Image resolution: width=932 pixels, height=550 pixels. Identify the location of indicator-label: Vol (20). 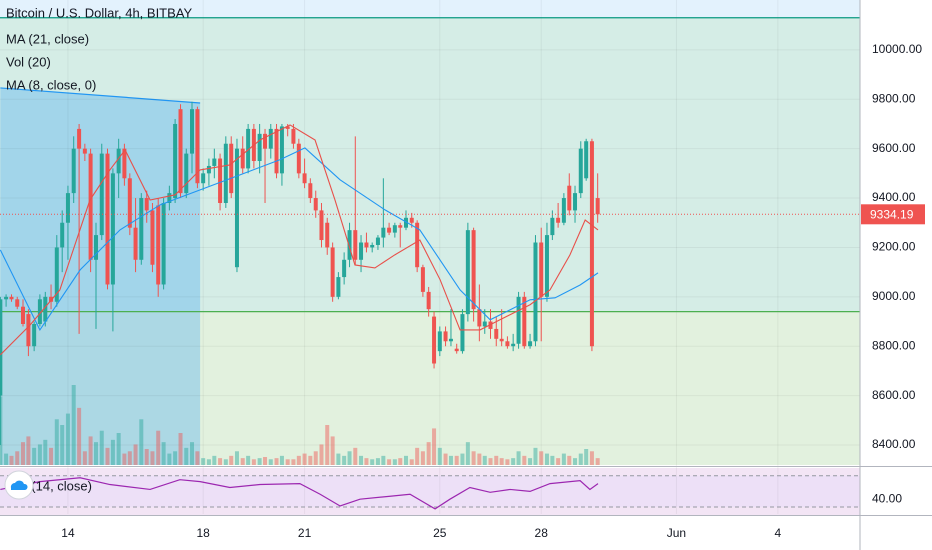
(28, 61).